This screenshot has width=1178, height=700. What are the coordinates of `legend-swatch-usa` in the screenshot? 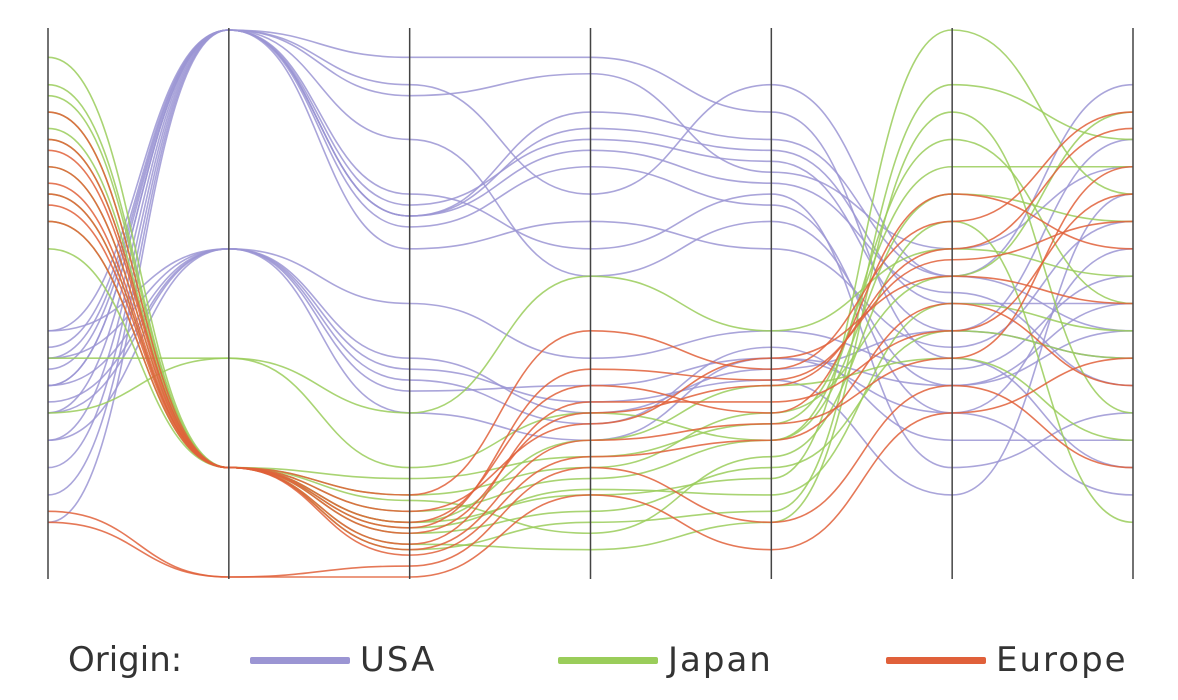 It's located at (300, 660).